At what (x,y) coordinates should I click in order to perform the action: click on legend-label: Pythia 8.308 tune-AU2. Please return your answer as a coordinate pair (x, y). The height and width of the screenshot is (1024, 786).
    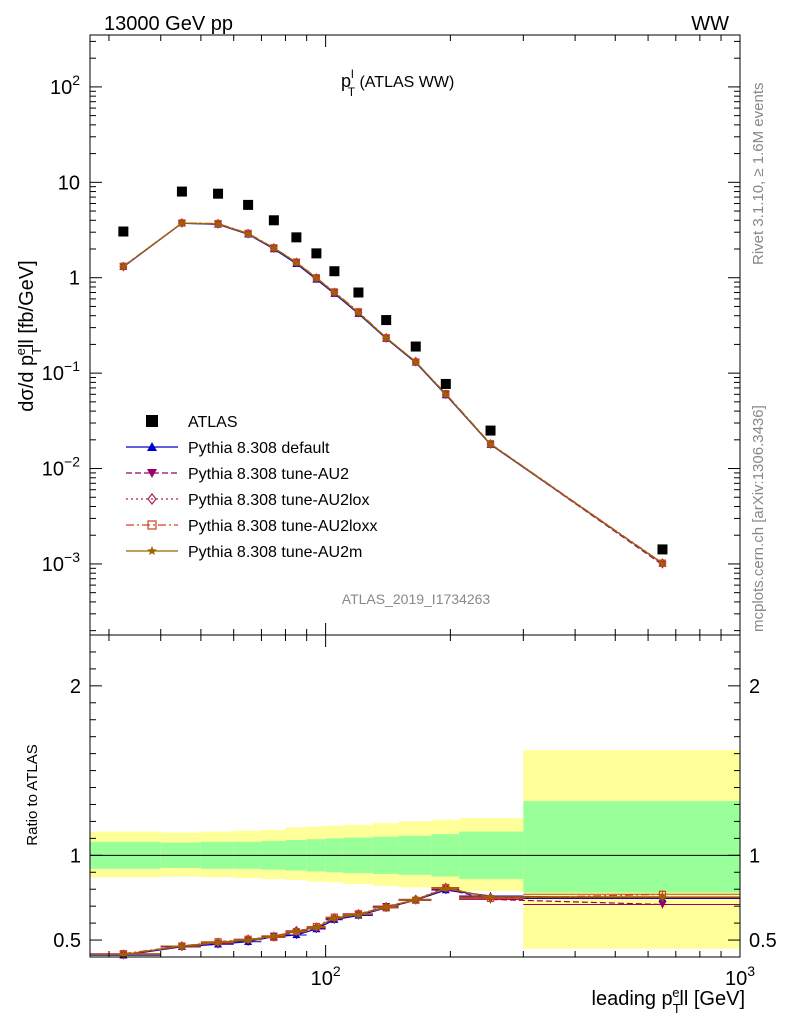
    Looking at the image, I should click on (268, 474).